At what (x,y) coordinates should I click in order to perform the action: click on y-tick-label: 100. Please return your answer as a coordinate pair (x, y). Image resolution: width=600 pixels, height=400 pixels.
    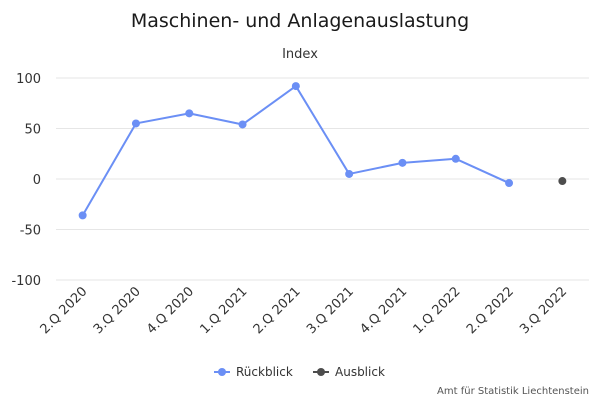
    Looking at the image, I should click on (28, 79).